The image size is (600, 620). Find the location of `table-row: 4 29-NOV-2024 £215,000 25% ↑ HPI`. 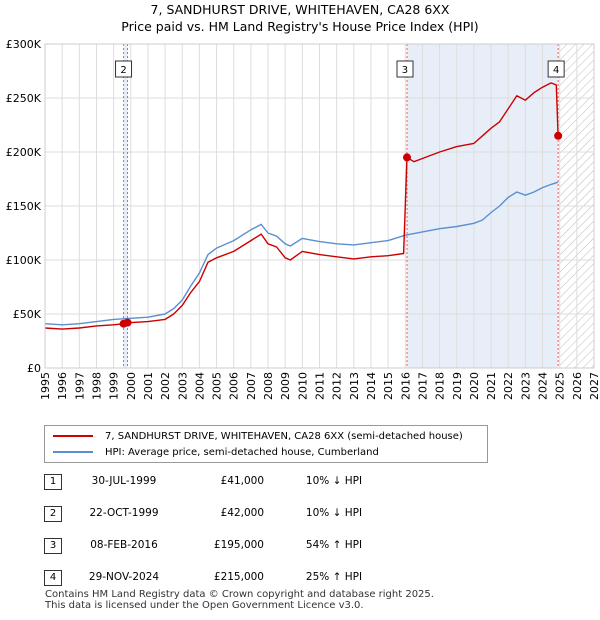

table-row: 4 29-NOV-2024 £215,000 25% ↑ HPI is located at coordinates (244, 578).